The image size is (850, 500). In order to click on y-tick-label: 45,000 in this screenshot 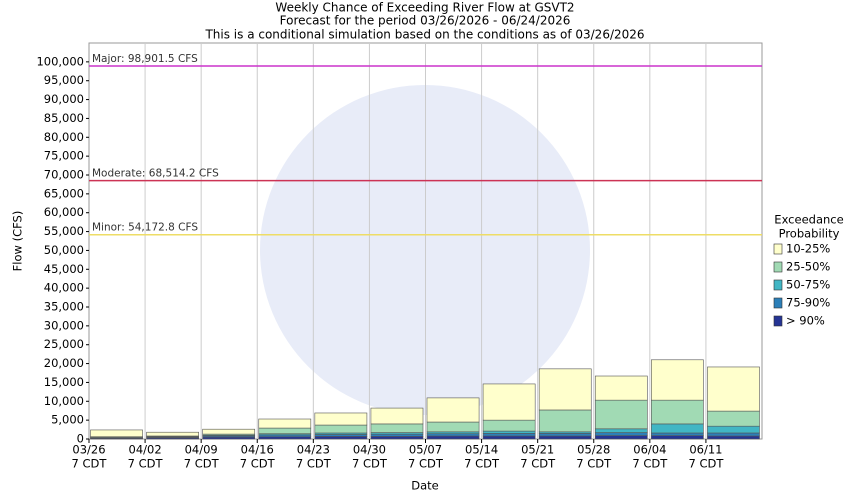, I will do `click(64, 269)`.